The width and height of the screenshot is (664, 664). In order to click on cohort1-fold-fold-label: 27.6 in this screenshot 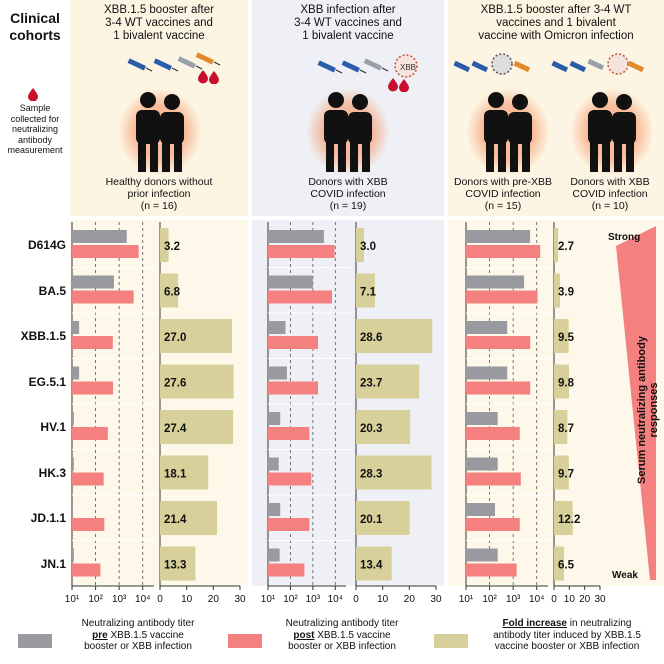, I will do `click(175, 384)`.